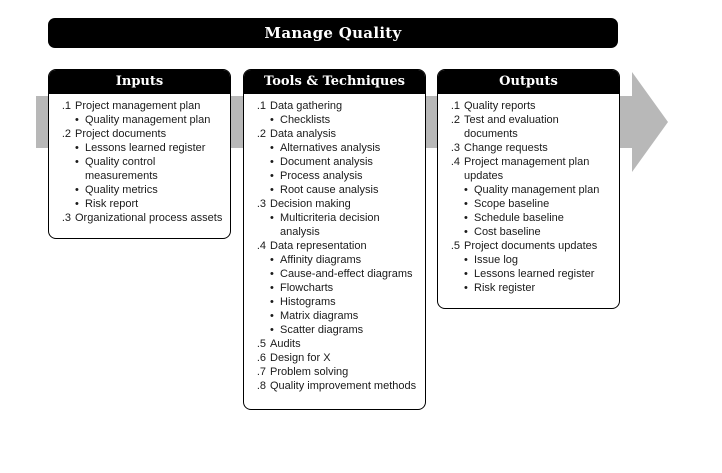  What do you see at coordinates (322, 330) in the screenshot?
I see `subitem-label: Scatter diagrams` at bounding box center [322, 330].